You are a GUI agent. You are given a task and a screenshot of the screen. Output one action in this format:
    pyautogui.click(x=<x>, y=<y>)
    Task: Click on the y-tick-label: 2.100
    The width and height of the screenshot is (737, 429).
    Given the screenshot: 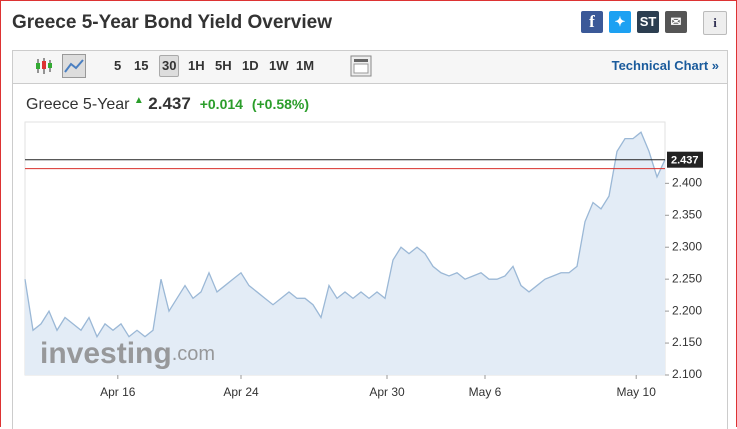 What is the action you would take?
    pyautogui.click(x=687, y=374)
    